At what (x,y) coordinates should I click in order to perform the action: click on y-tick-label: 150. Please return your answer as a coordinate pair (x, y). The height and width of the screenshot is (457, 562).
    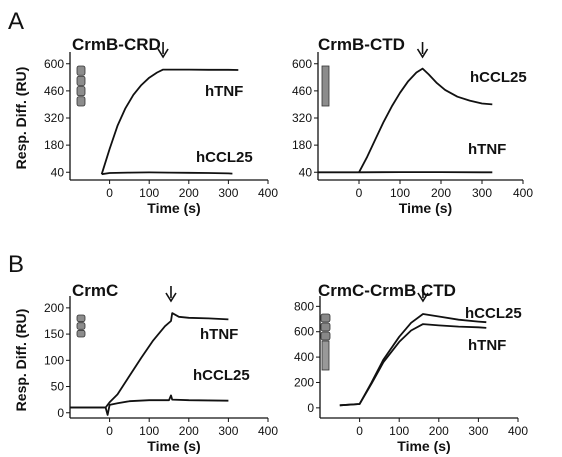
    Looking at the image, I should click on (54, 334).